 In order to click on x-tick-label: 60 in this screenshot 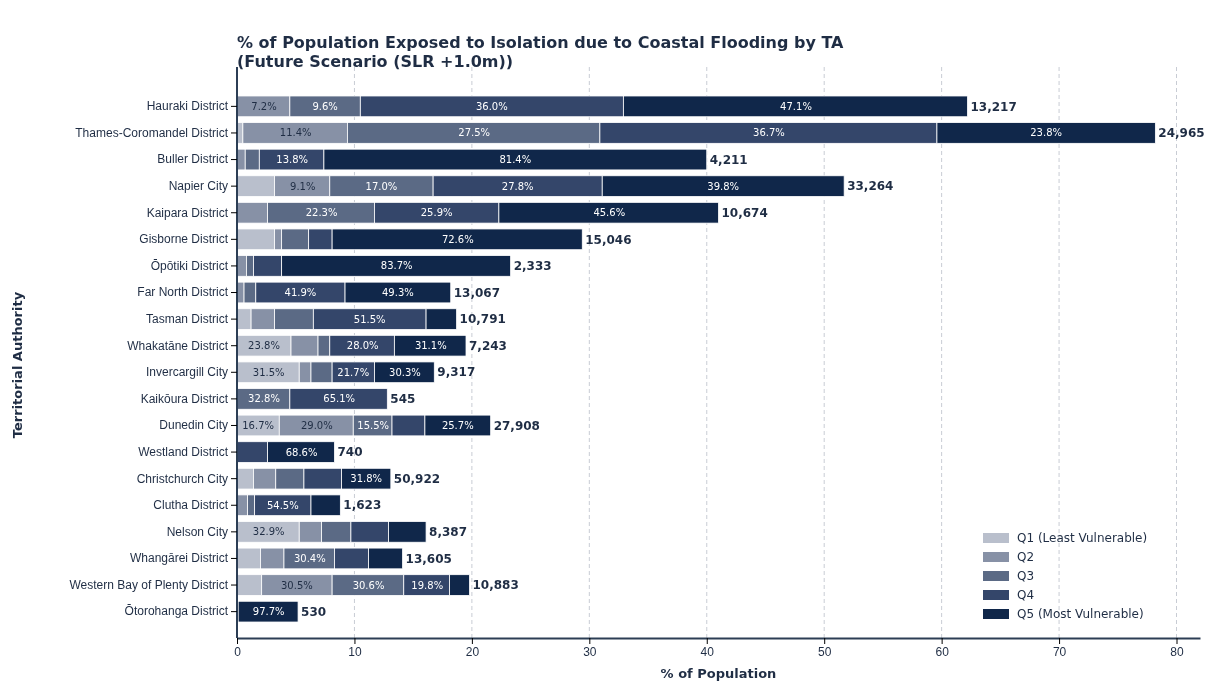, I will do `click(942, 651)`.